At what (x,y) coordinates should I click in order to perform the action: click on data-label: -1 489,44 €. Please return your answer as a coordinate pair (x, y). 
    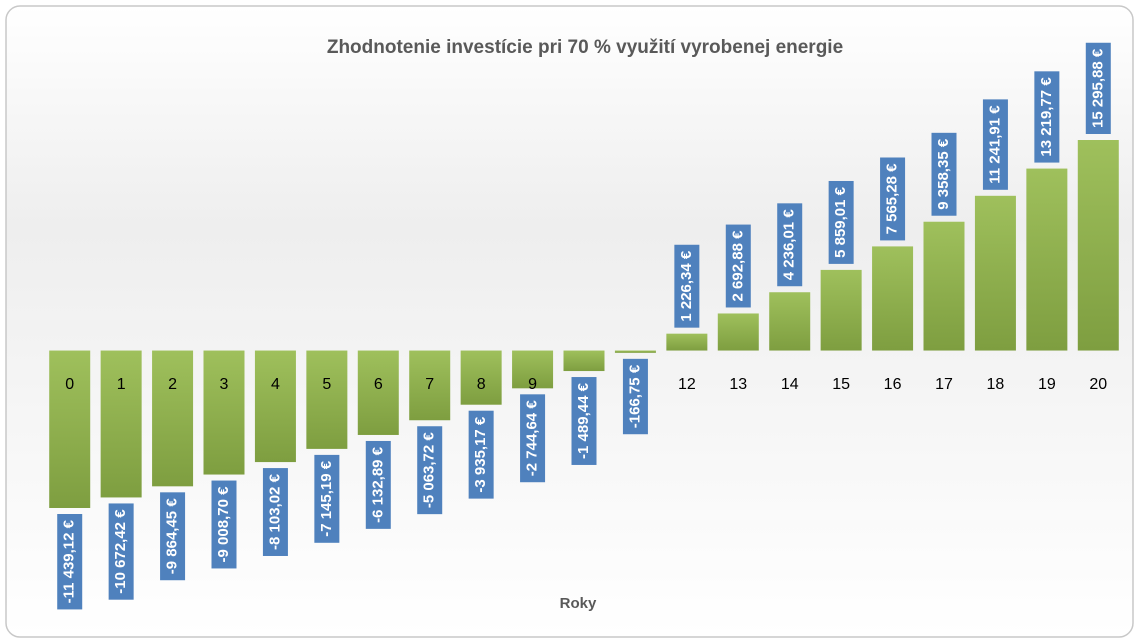
    Looking at the image, I should click on (584, 421).